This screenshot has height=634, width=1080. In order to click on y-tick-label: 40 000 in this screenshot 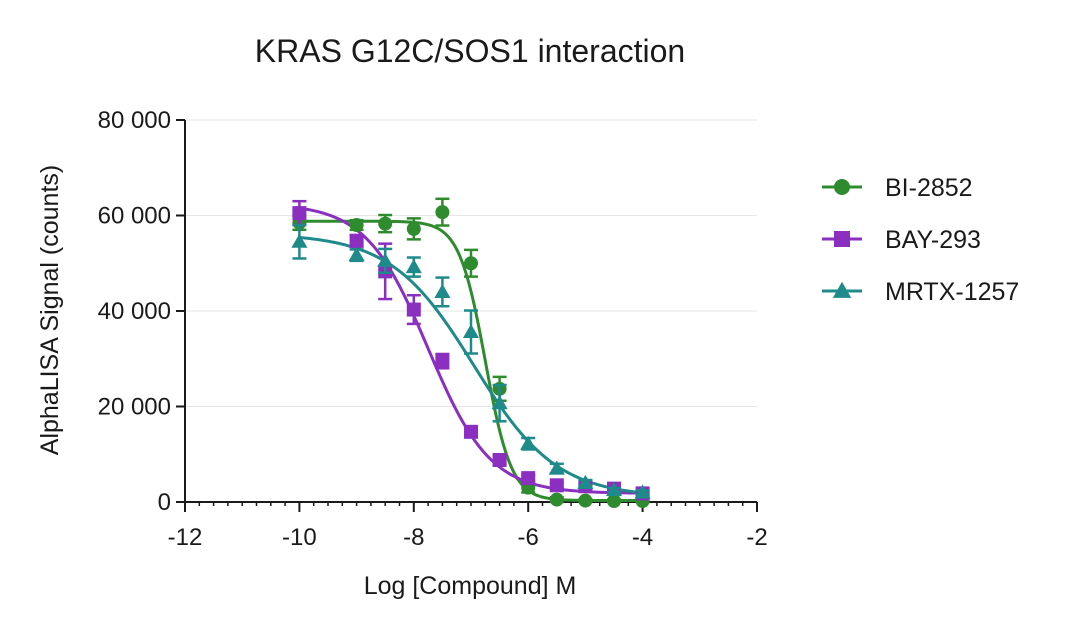, I will do `click(134, 311)`.